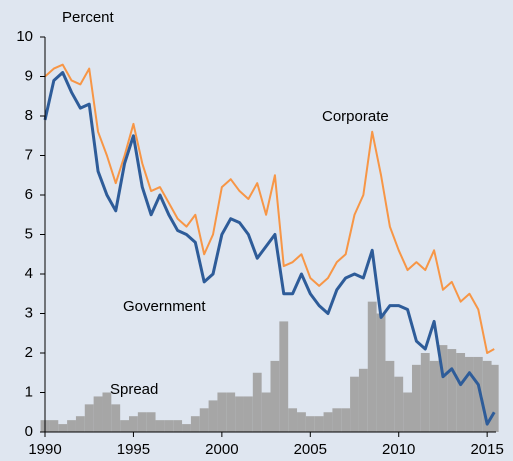 The height and width of the screenshot is (461, 513). I want to click on x-tick-label: 2010, so click(398, 449).